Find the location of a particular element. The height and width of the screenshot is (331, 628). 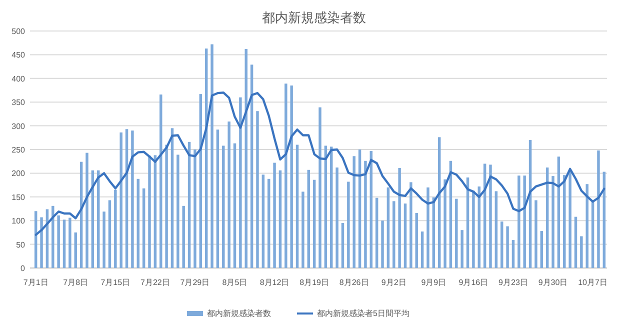

x-tick-label: 9月2日 is located at coordinates (393, 282).